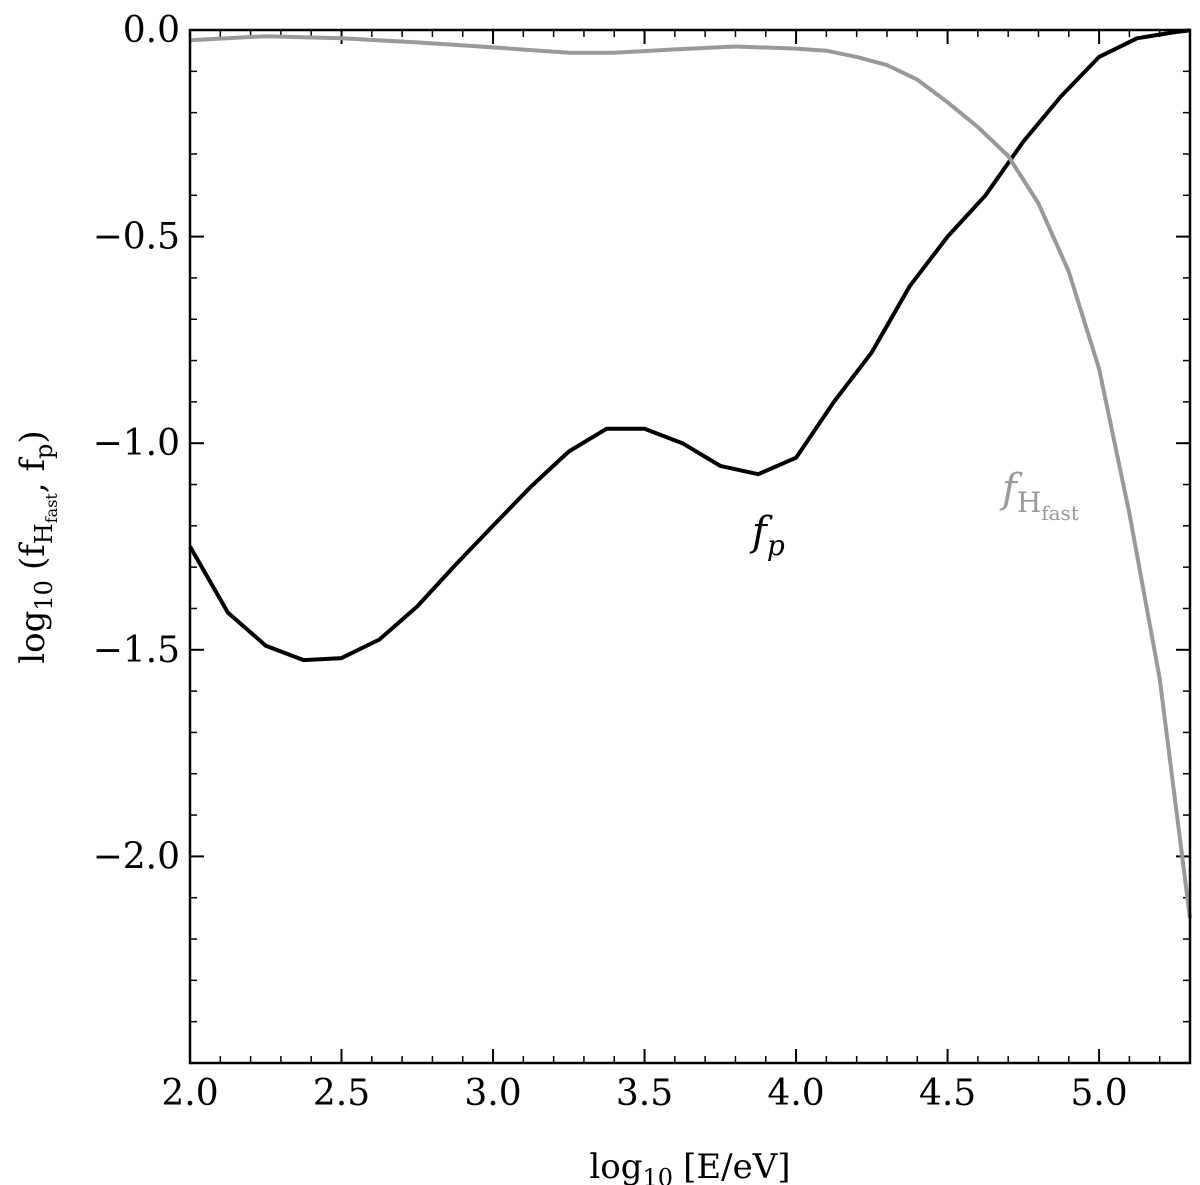 The width and height of the screenshot is (1200, 1185). Describe the element at coordinates (644, 1093) in the screenshot. I see `x-tick-label: 3.5` at that location.